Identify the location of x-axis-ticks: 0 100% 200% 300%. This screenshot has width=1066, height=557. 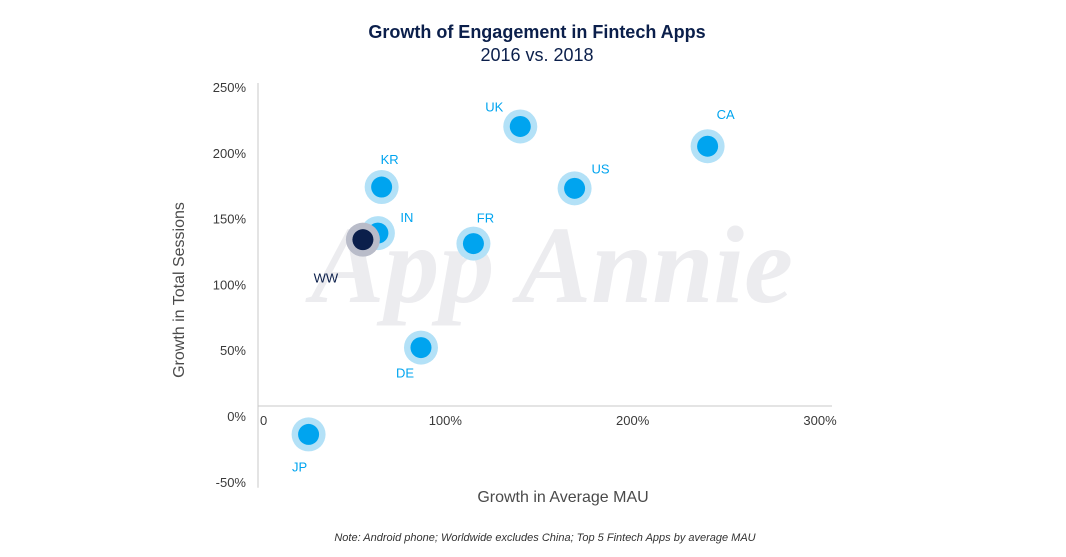
(548, 420).